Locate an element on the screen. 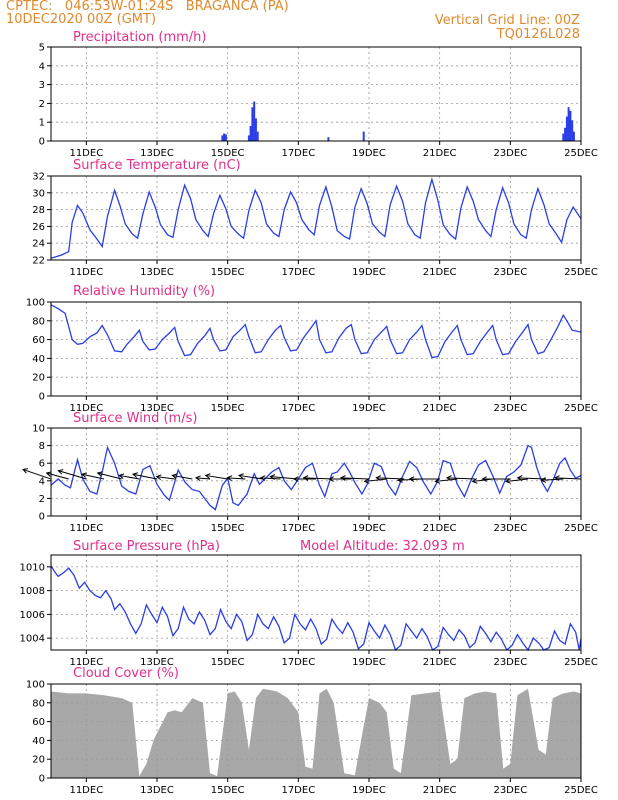 The image size is (618, 800). wind-ytick-label: 4 is located at coordinates (42, 481).